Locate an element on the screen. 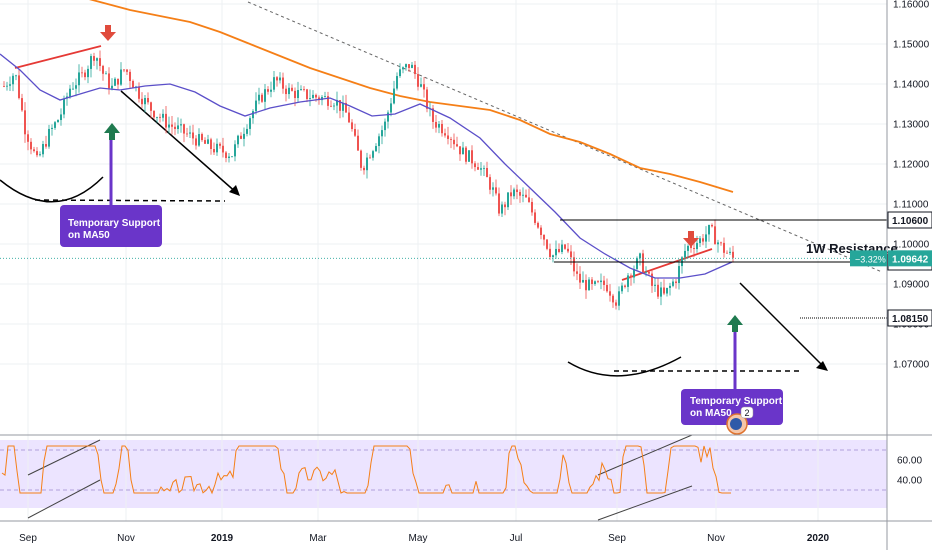  rsi-channel-line is located at coordinates (64, 499).